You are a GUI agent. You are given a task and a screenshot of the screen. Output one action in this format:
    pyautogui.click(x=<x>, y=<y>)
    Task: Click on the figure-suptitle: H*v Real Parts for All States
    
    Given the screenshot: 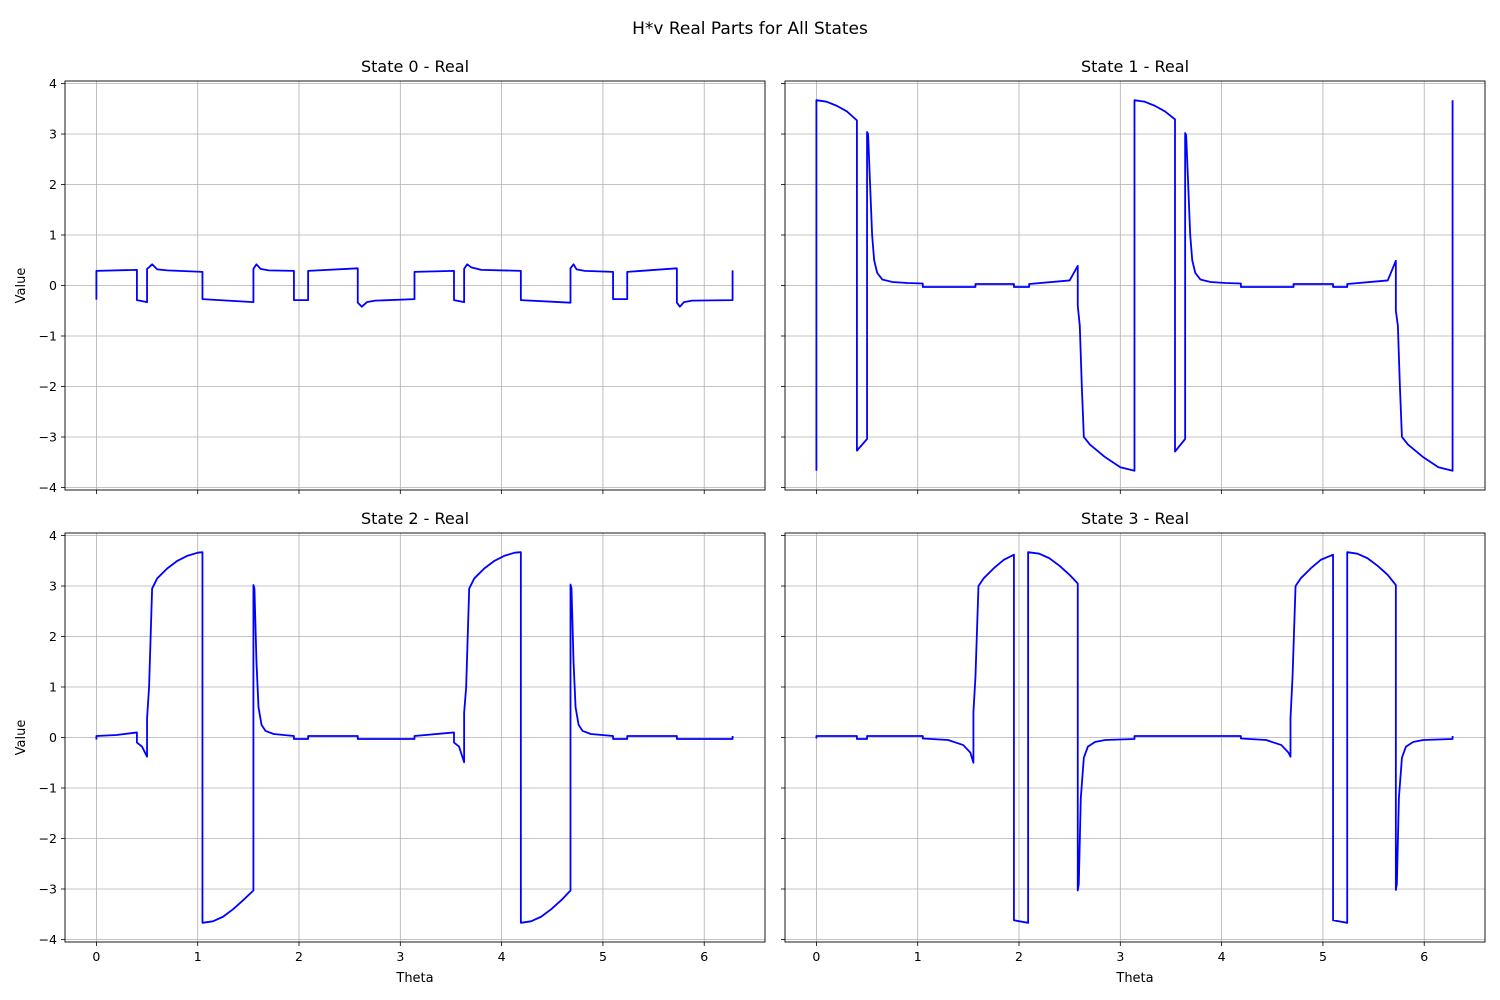 What is the action you would take?
    pyautogui.click(x=750, y=29)
    